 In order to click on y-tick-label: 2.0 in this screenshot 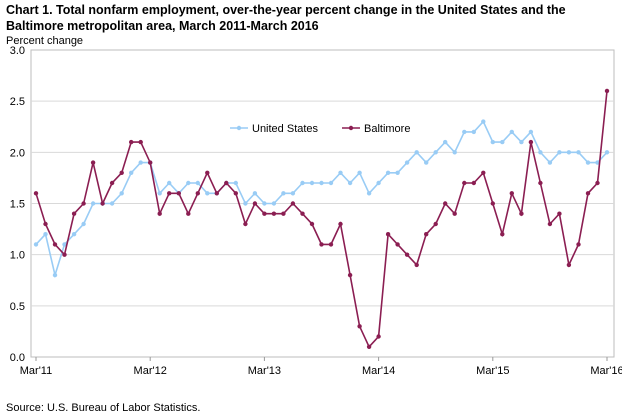, I will do `click(17, 153)`.